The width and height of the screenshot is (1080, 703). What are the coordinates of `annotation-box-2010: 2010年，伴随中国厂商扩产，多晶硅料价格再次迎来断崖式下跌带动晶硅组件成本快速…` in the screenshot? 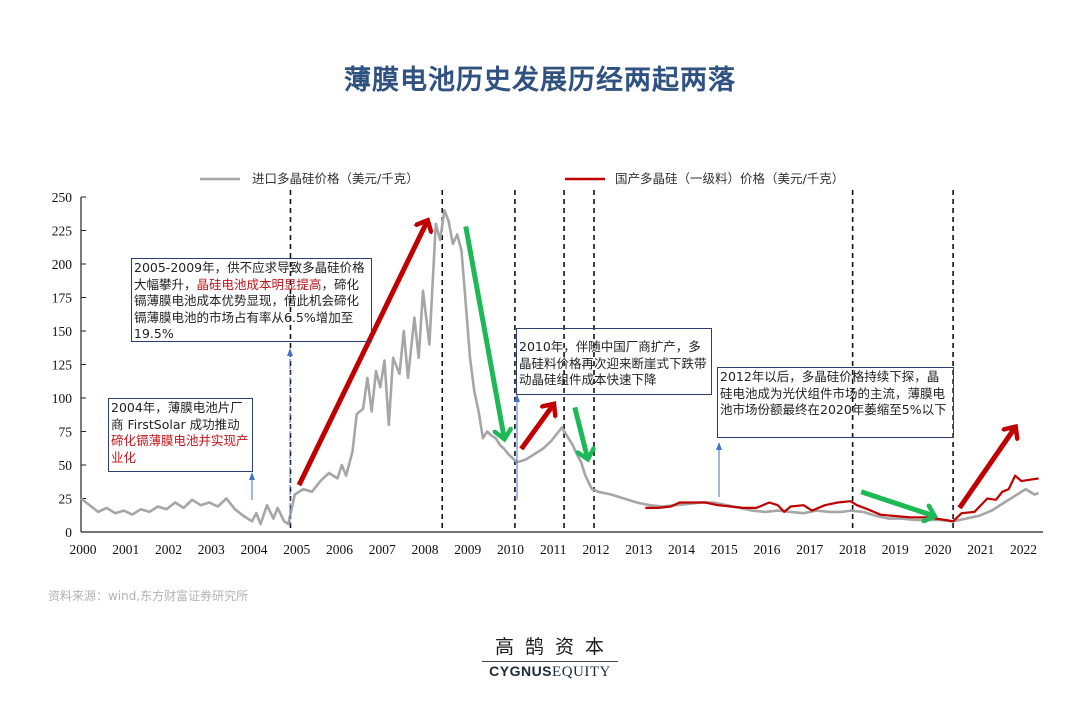 It's located at (614, 361).